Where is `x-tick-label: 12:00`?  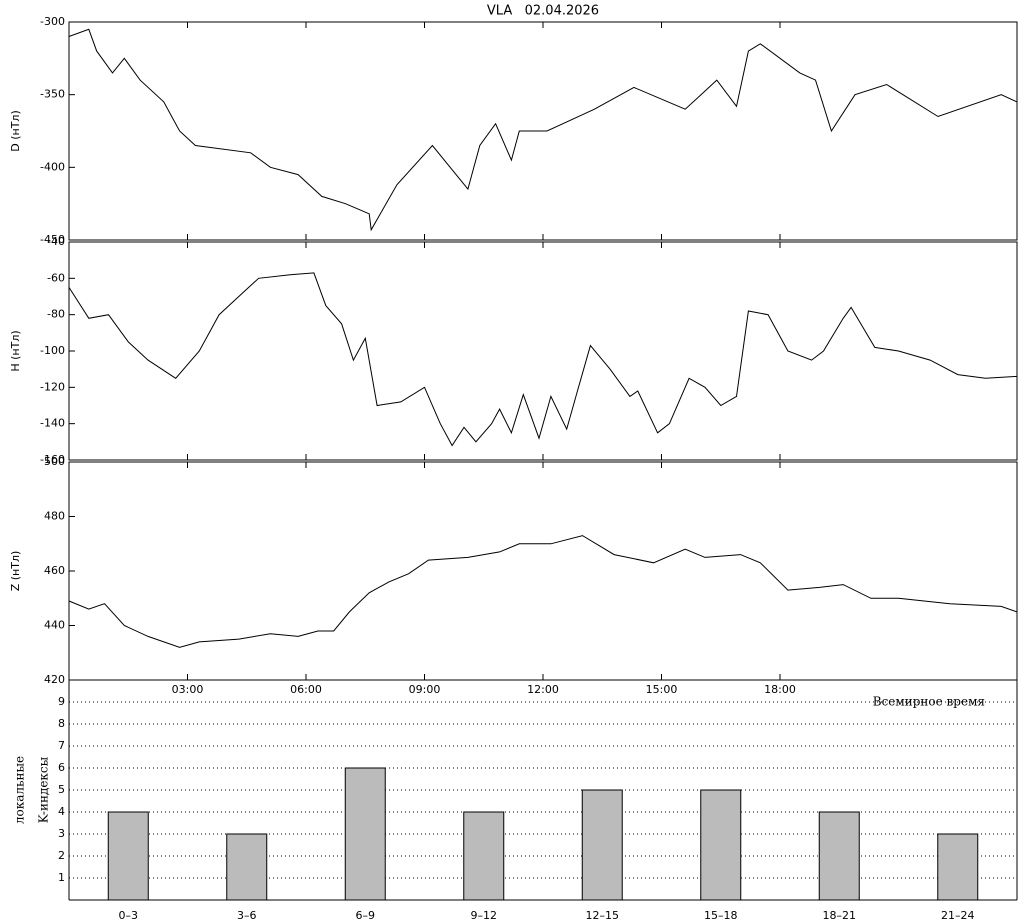
x-tick-label: 12:00 is located at coordinates (543, 689).